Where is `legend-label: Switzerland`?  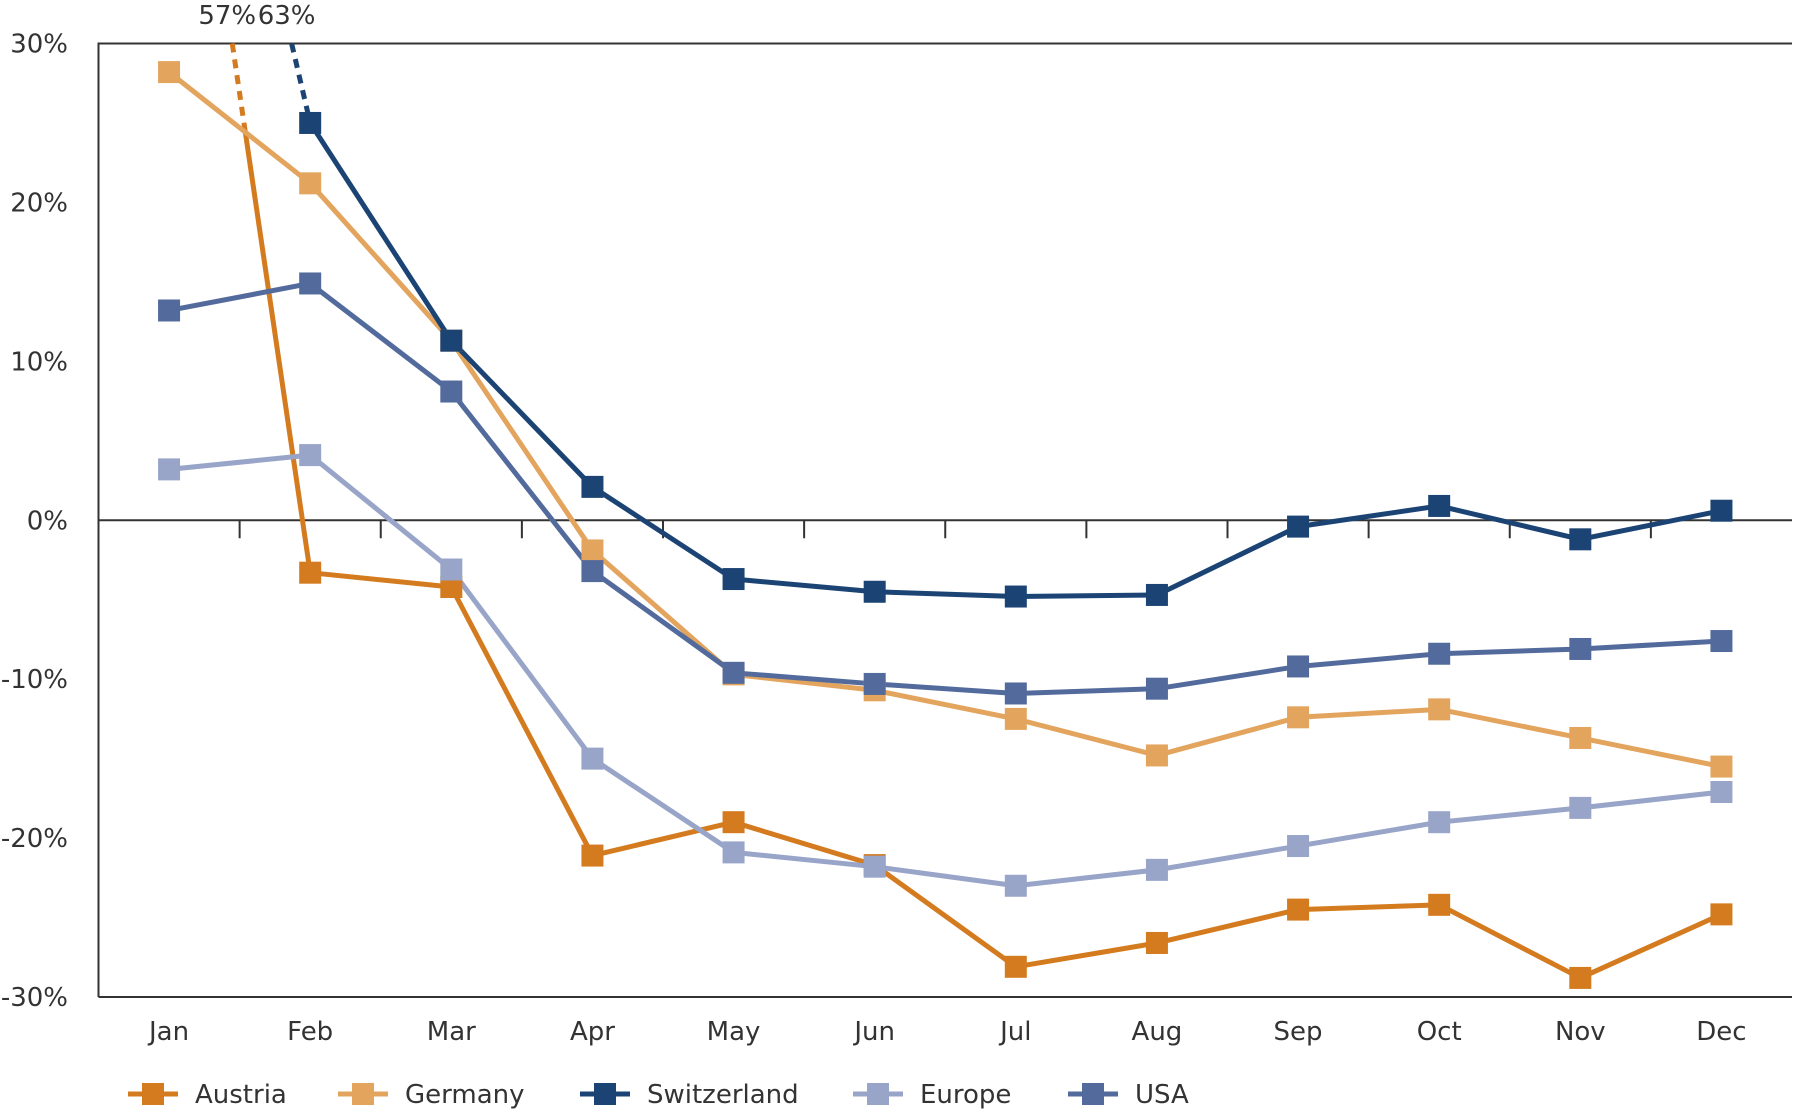
legend-label: Switzerland is located at coordinates (723, 1095).